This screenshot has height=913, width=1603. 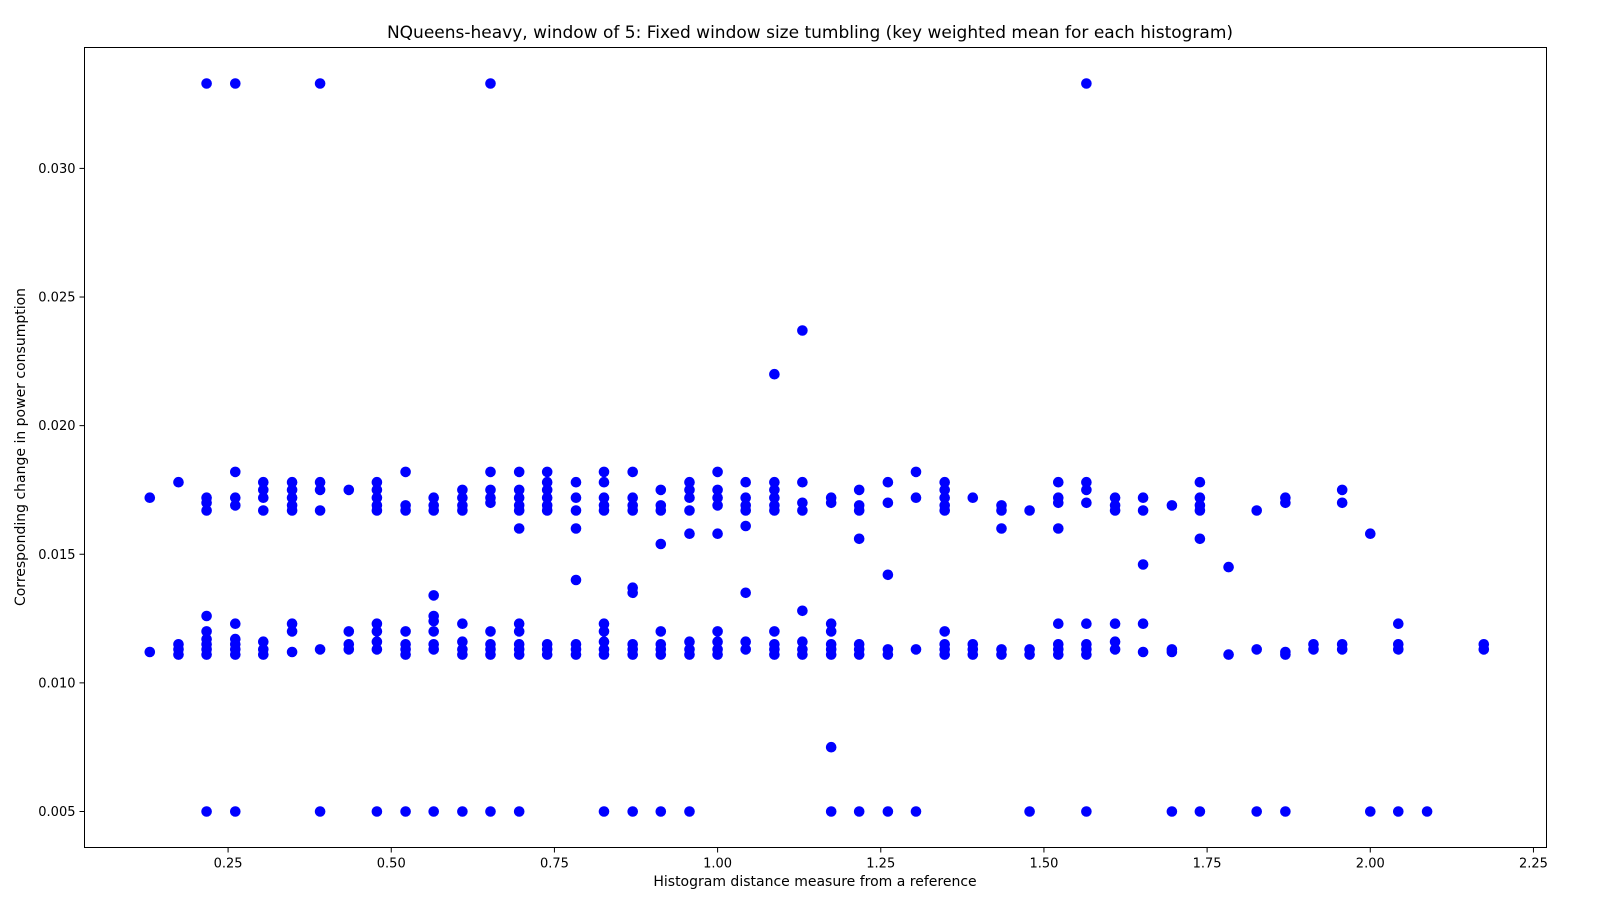 What do you see at coordinates (56, 683) in the screenshot?
I see `y-tick-label: 0.010` at bounding box center [56, 683].